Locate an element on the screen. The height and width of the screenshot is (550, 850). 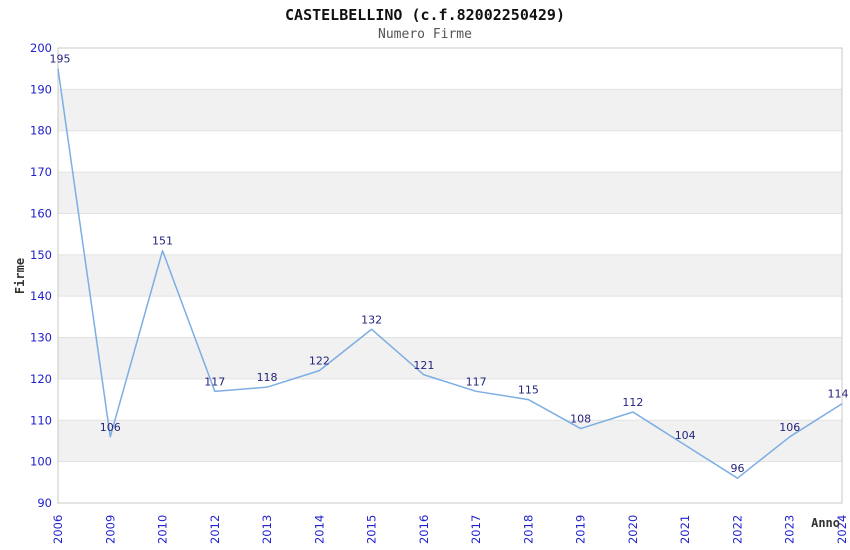
chart-title: CASTELBELLINO (c.f.82002250429) is located at coordinates (425, 15).